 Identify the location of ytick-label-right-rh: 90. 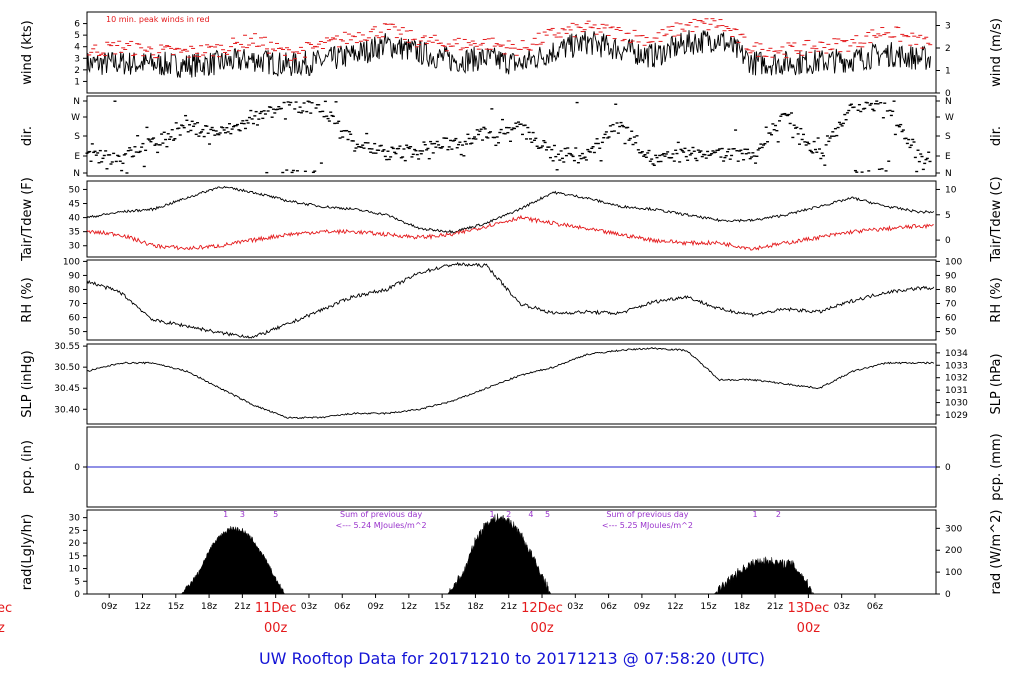
(951, 276).